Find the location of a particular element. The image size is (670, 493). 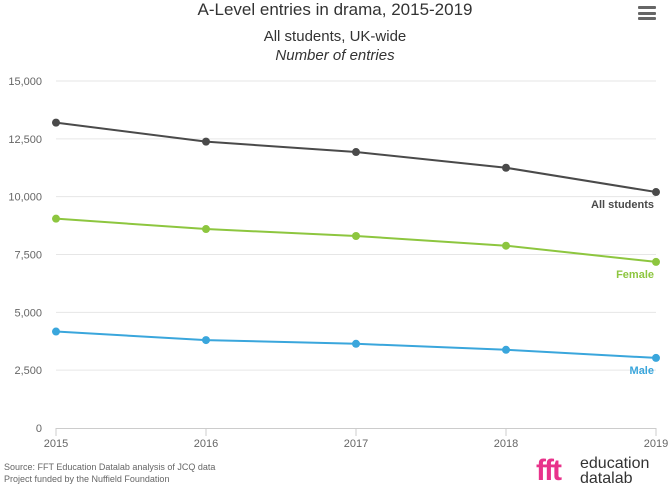

x-tick-label: 2015 is located at coordinates (56, 444).